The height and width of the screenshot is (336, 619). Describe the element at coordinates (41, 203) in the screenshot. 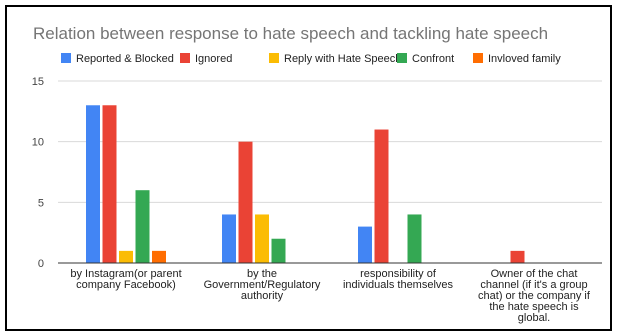

I see `y-tick-label-5: 5` at that location.